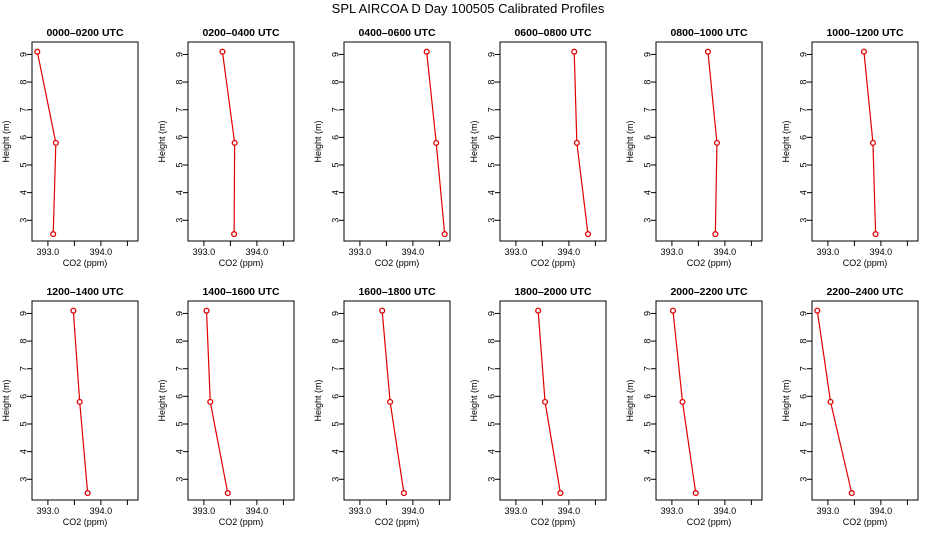 This screenshot has width=936, height=540. I want to click on panel-title: 0800–1000 UTC, so click(708, 33).